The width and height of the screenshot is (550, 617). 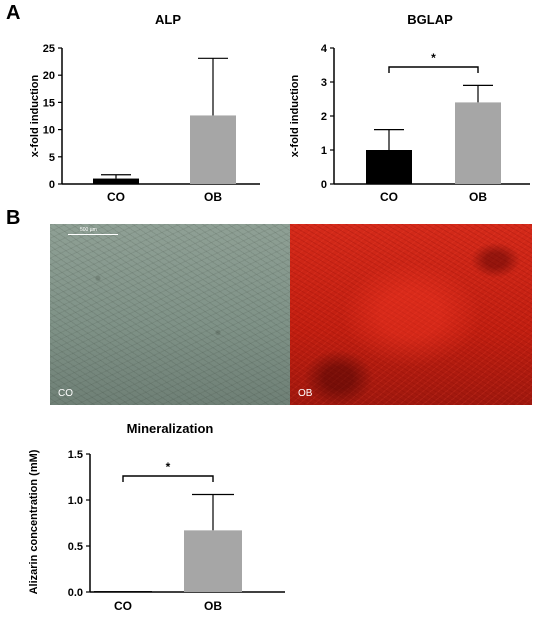 What do you see at coordinates (170, 428) in the screenshot?
I see `chart-title: Mineralization` at bounding box center [170, 428].